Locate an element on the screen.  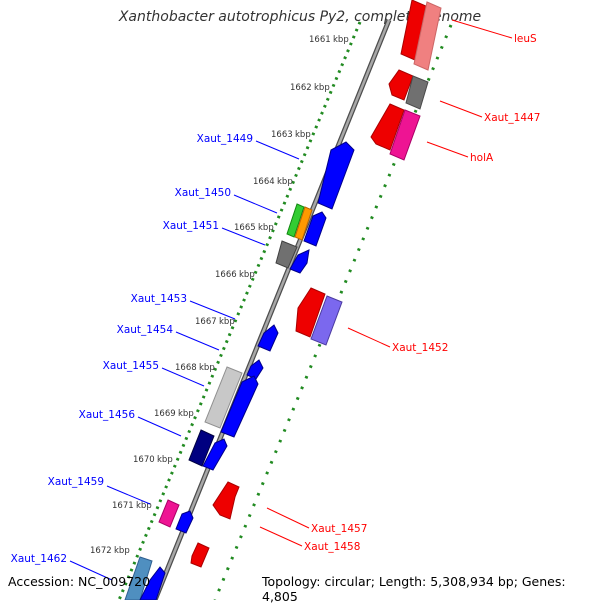
tick-label-1669: 1669 is located at coordinates (165, 414).